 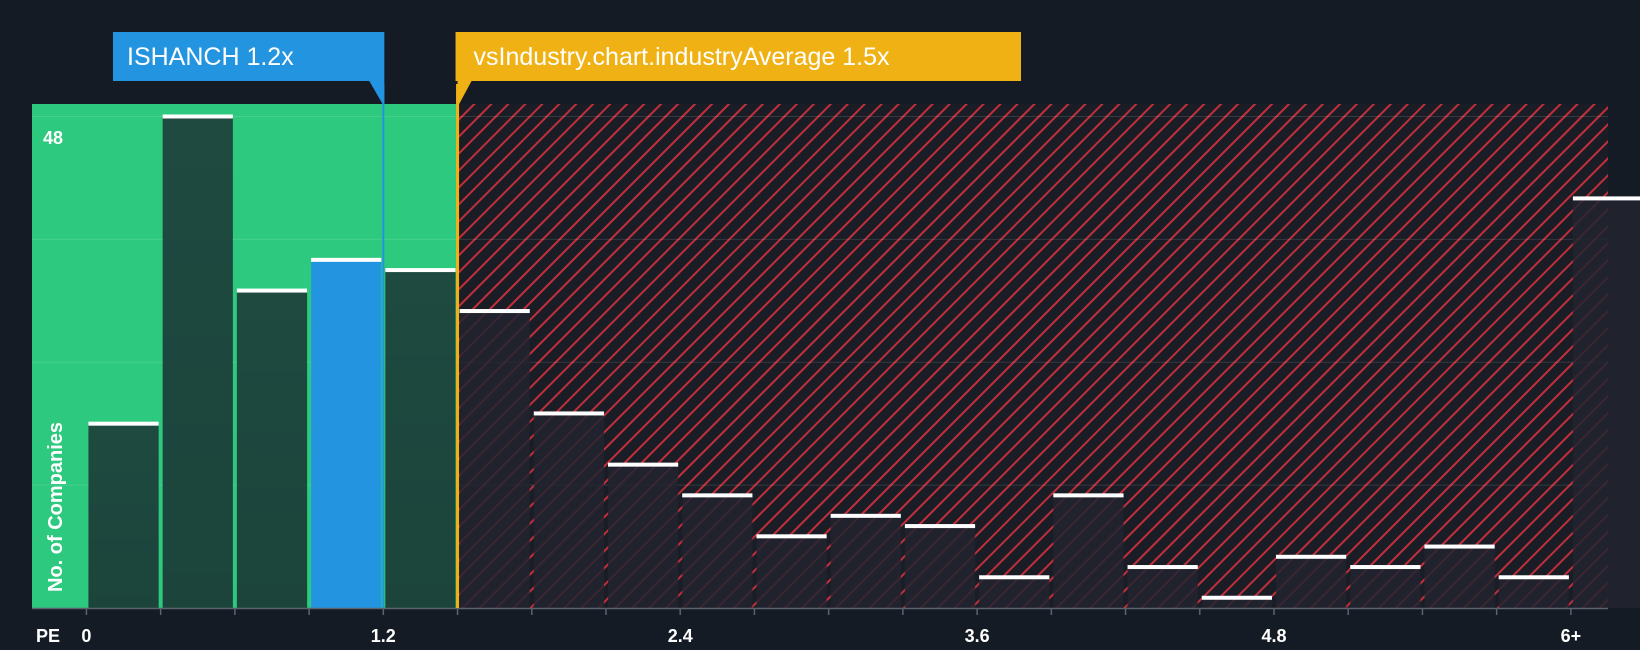 What do you see at coordinates (1273, 636) in the screenshot?
I see `x-tick-label: 4.8` at bounding box center [1273, 636].